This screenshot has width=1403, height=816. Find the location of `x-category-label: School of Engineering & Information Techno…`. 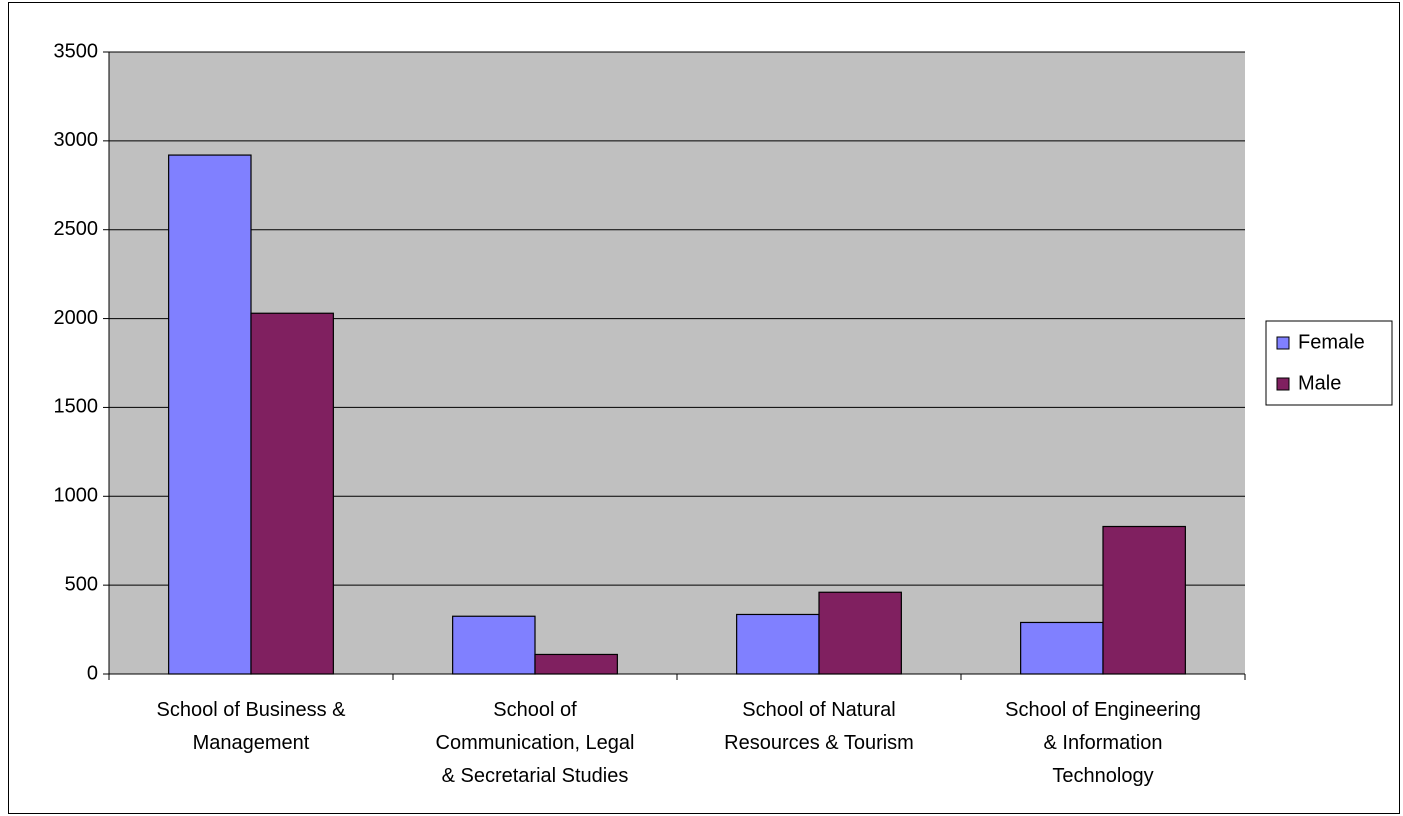

x-category-label: School of Engineering & Information Techno… is located at coordinates (1103, 743).